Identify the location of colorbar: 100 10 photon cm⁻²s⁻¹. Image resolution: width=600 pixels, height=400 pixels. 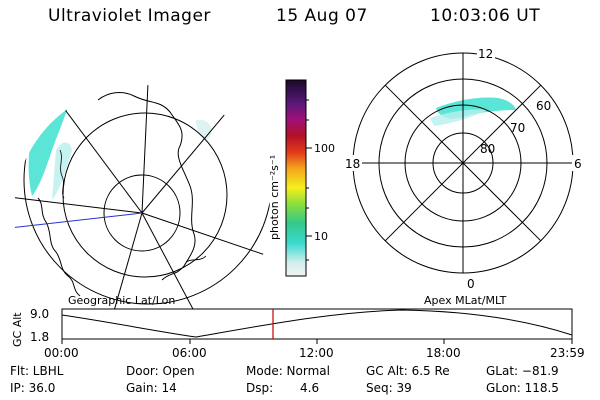
(301, 178).